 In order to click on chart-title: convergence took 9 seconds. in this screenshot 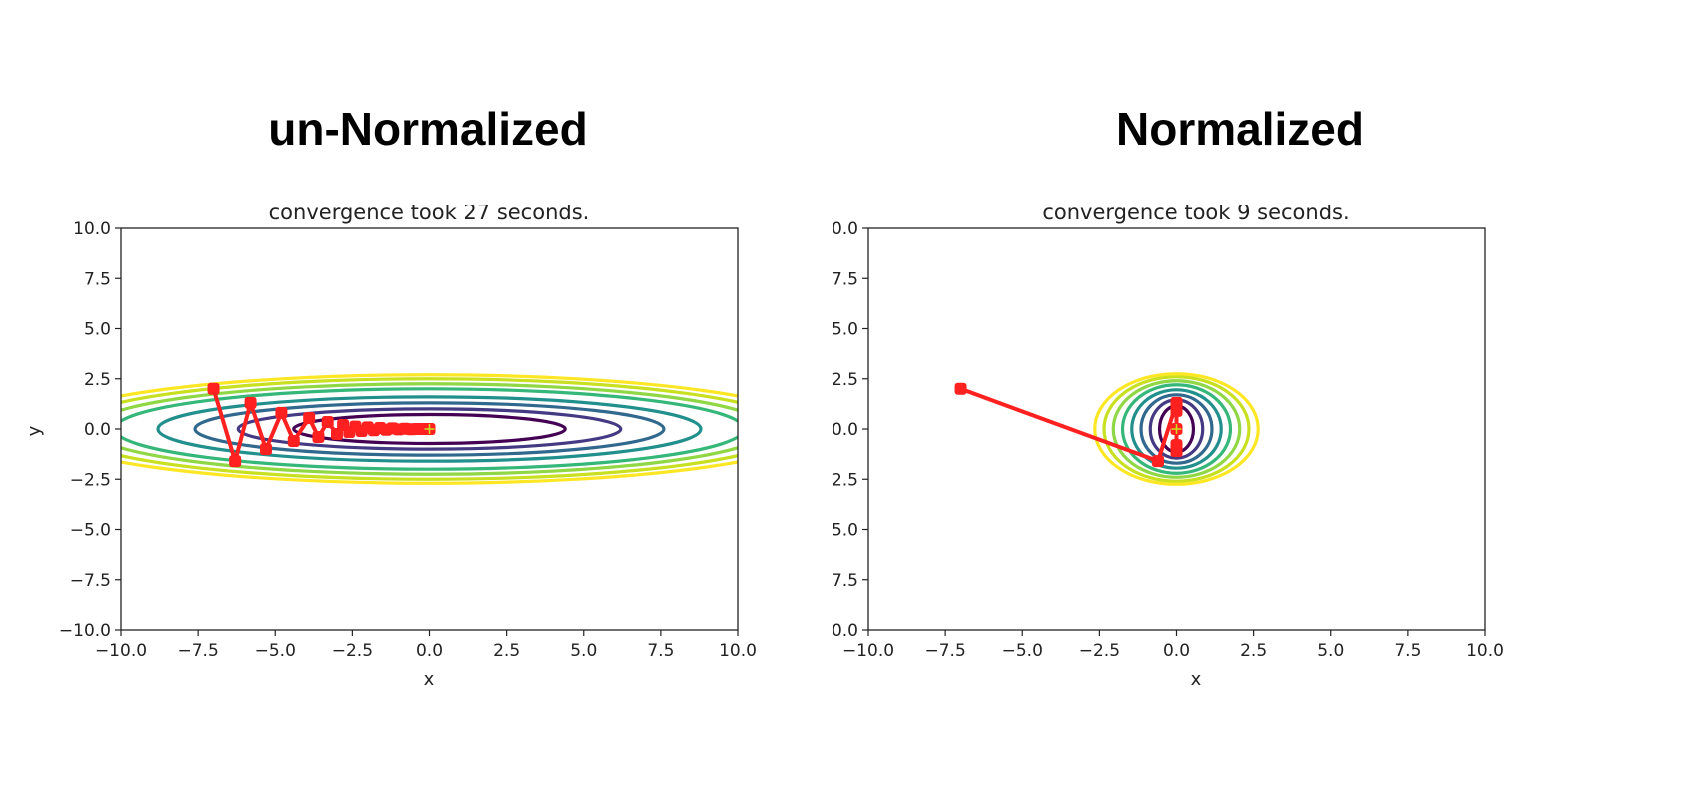, I will do `click(1195, 214)`.